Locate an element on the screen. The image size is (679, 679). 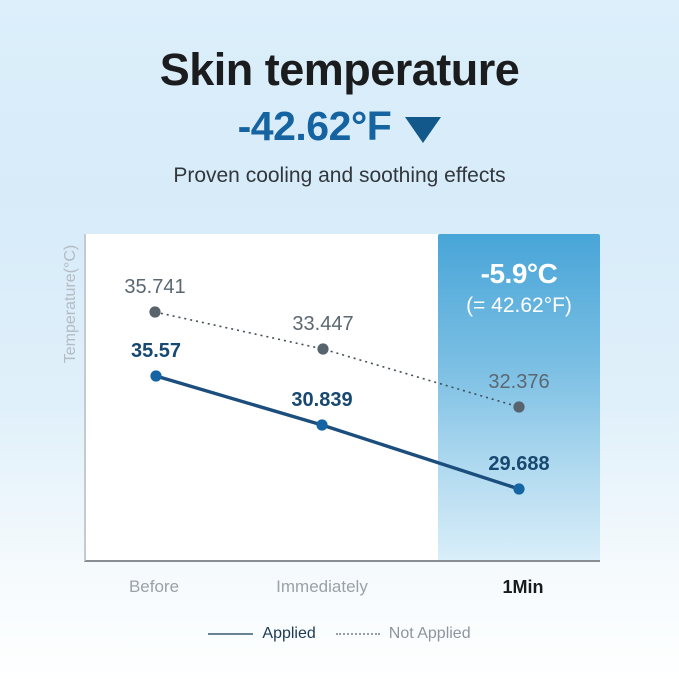
chart-legend: Applied Not Applied is located at coordinates (339, 634).